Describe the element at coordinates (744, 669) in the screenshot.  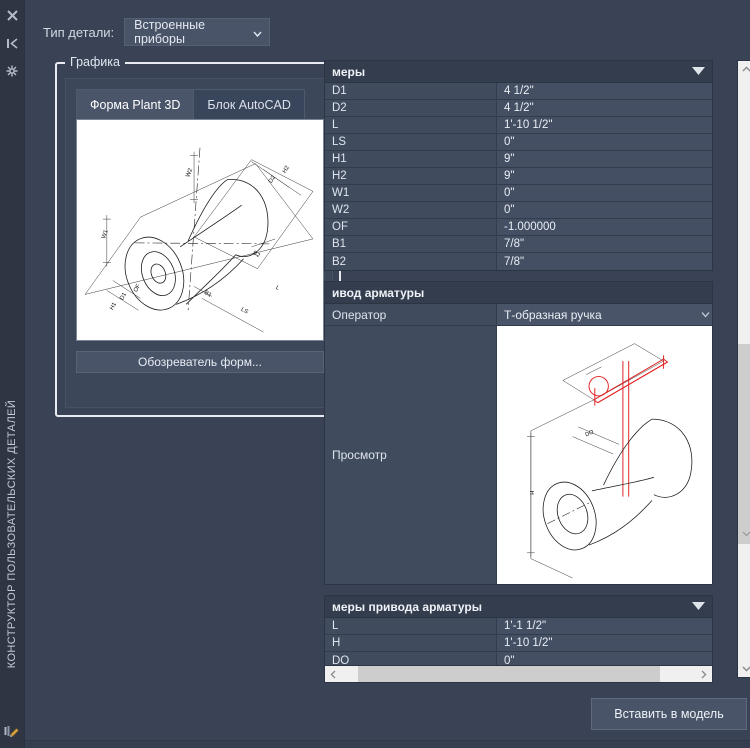
I see `scroll-down-icon` at that location.